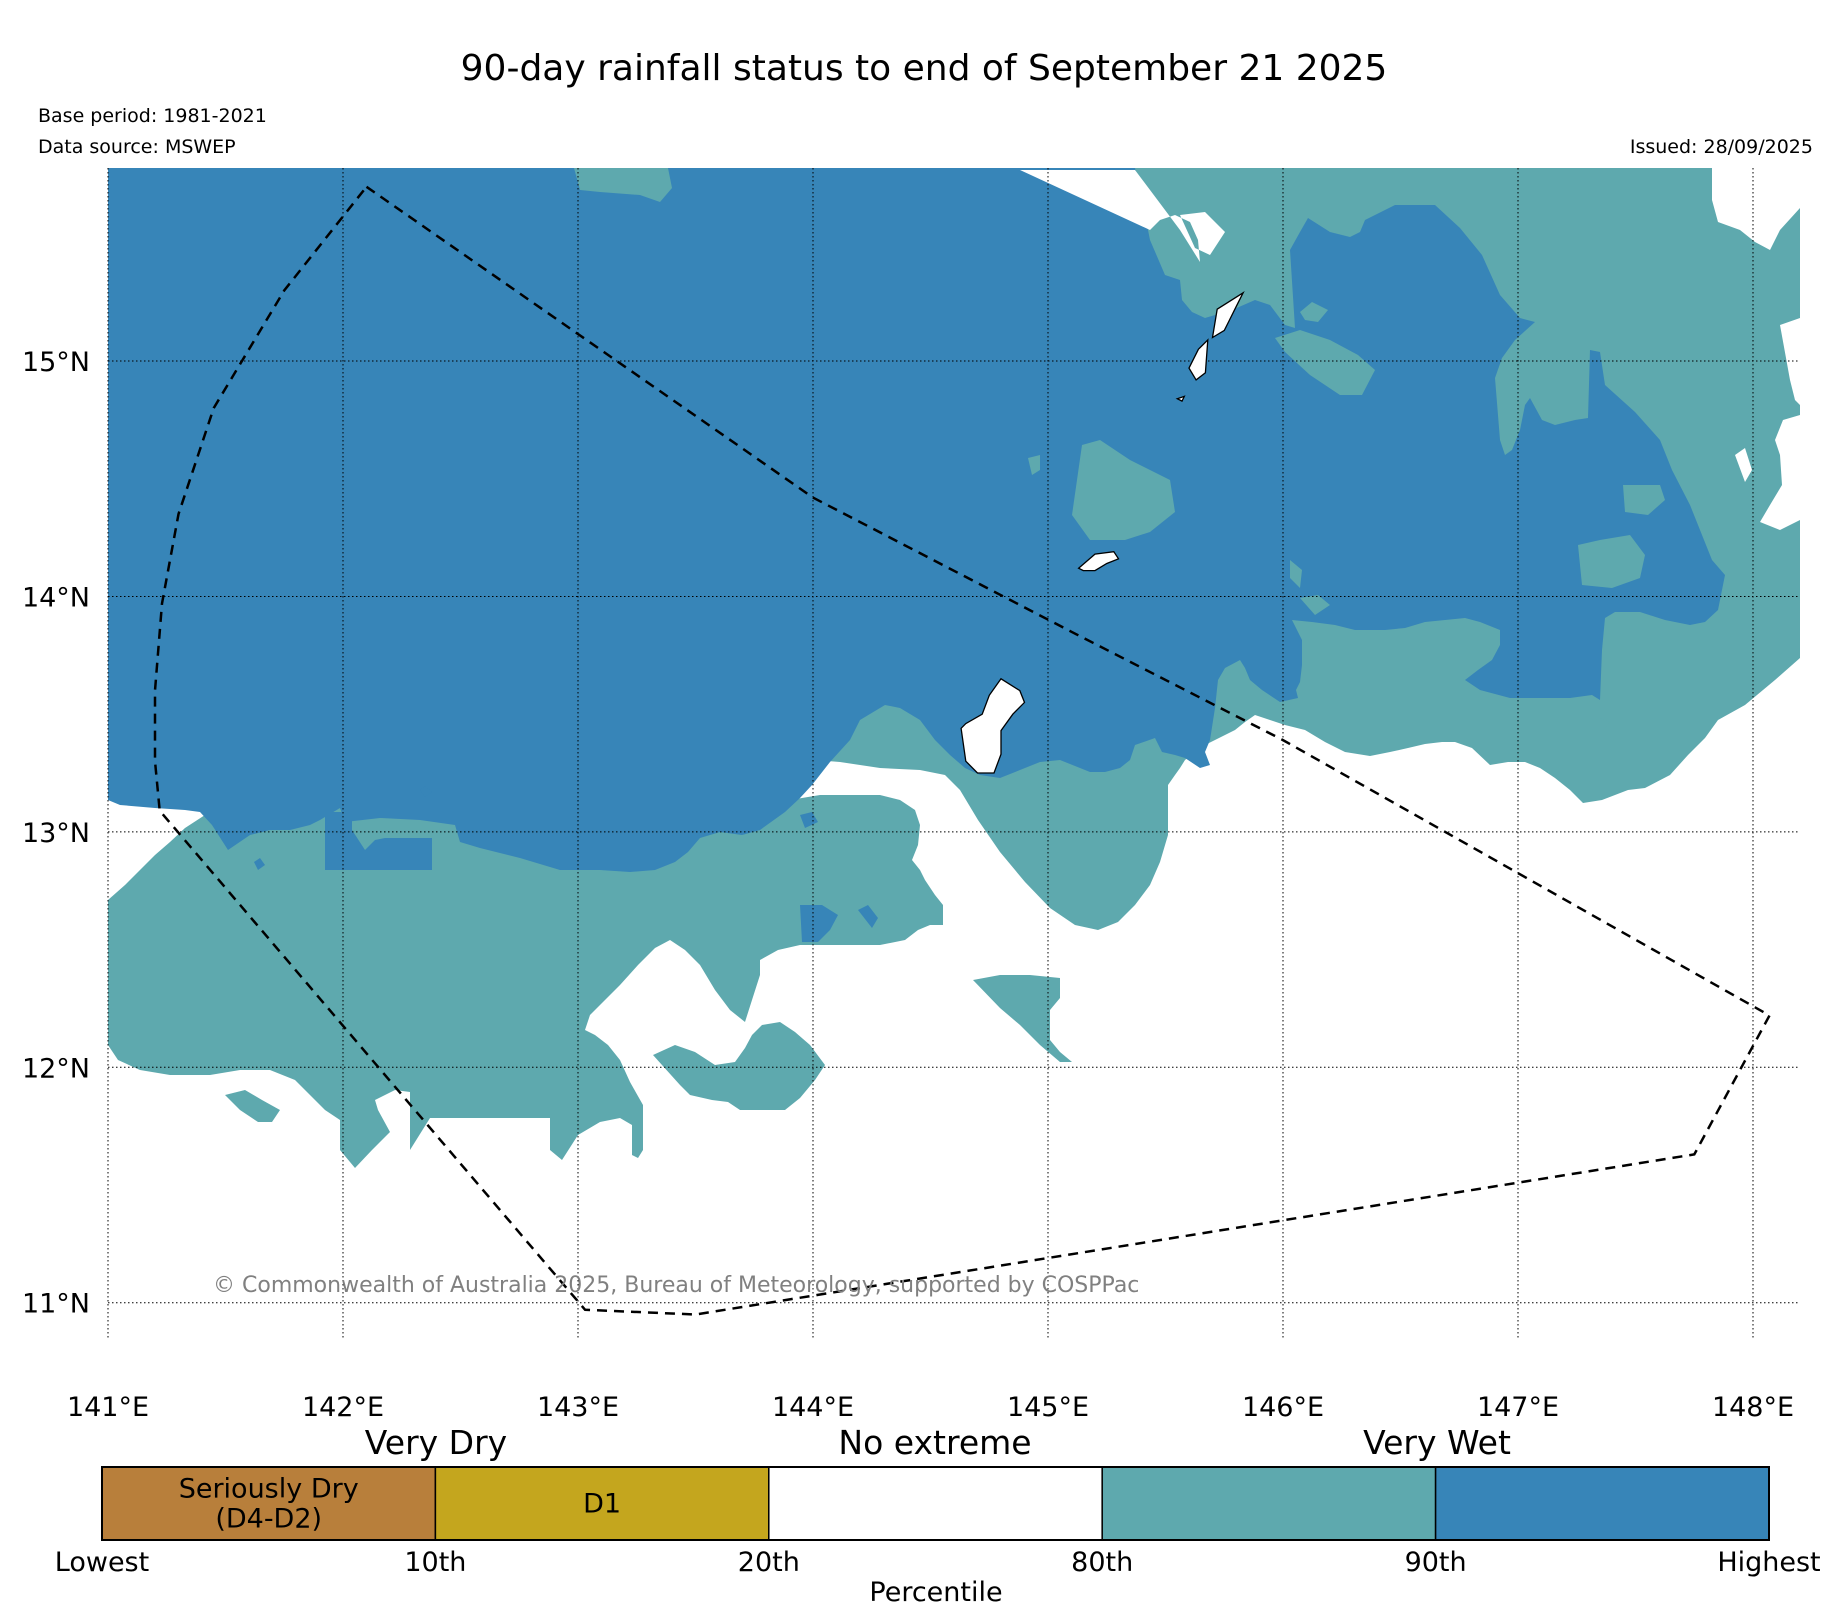  What do you see at coordinates (1102, 532) in the screenshot?
I see `islands` at bounding box center [1102, 532].